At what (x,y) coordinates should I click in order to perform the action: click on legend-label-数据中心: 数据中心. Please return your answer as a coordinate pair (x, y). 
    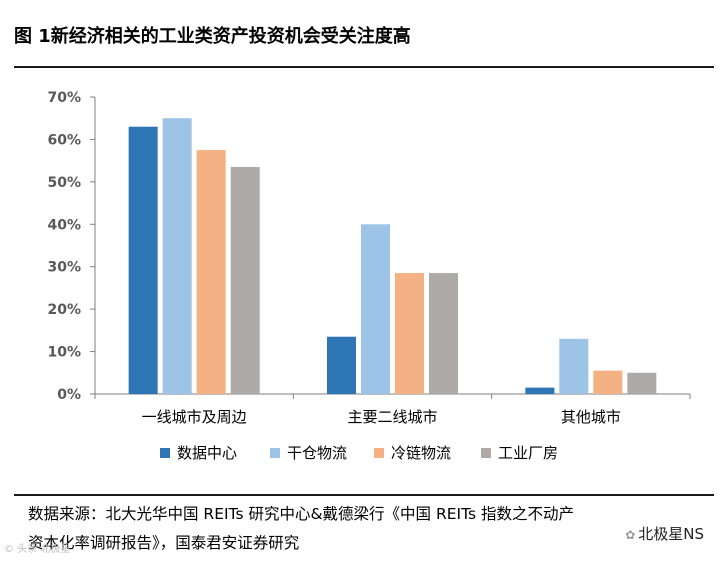
    Looking at the image, I should click on (207, 453).